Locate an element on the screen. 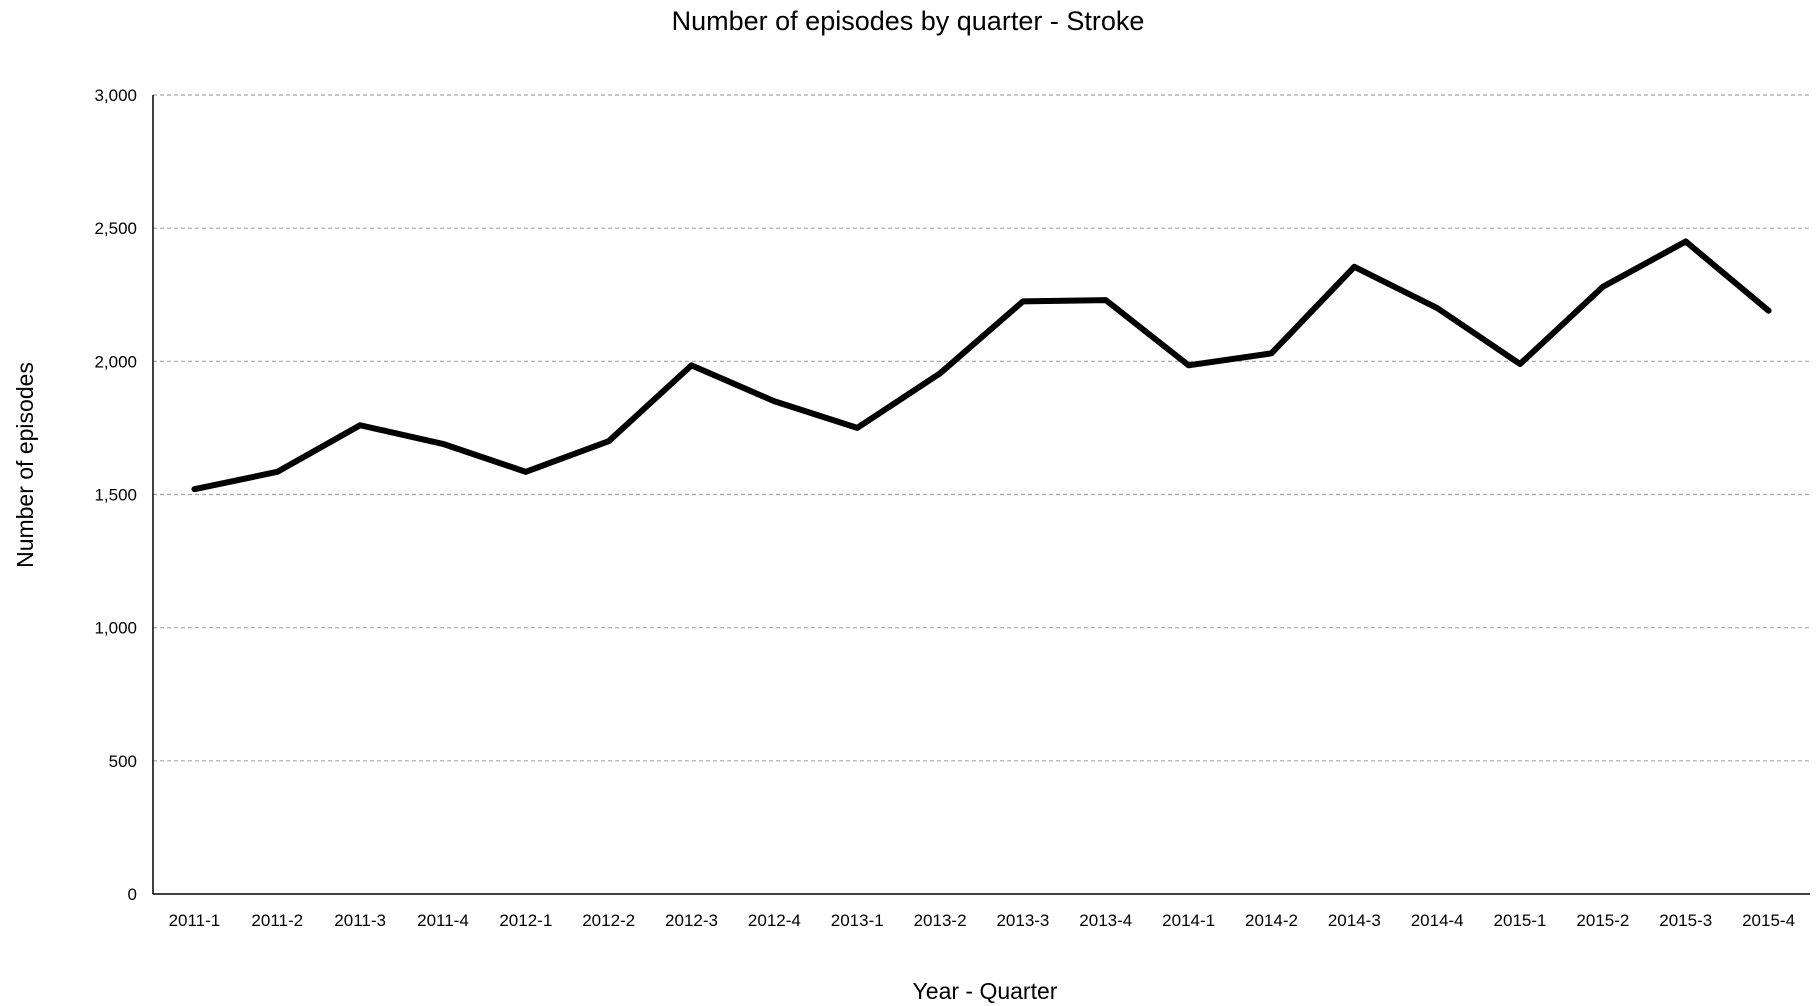 This screenshot has width=1817, height=1006. y-axis-ticks: 0 500 1,000 1,500 2,000 2,500 3,000 is located at coordinates (115, 495).